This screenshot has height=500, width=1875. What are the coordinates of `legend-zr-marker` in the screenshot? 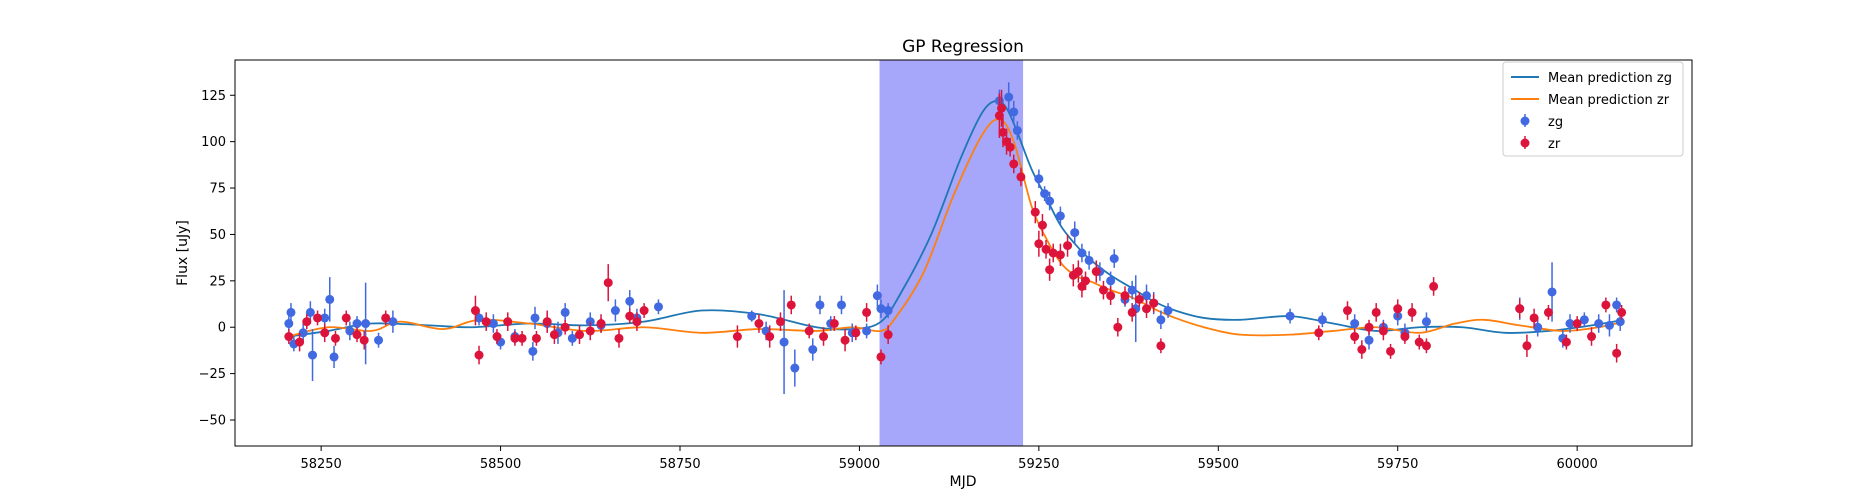 It's located at (1525, 143).